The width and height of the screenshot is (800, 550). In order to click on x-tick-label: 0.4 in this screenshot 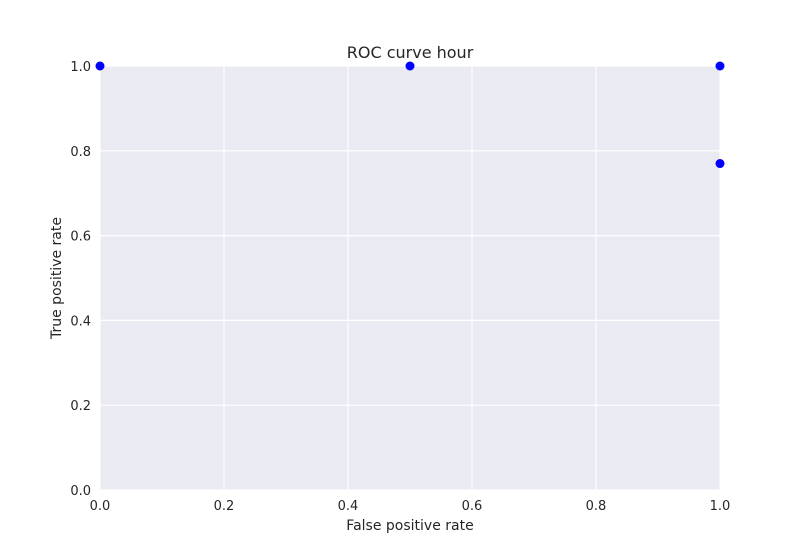, I will do `click(348, 506)`.